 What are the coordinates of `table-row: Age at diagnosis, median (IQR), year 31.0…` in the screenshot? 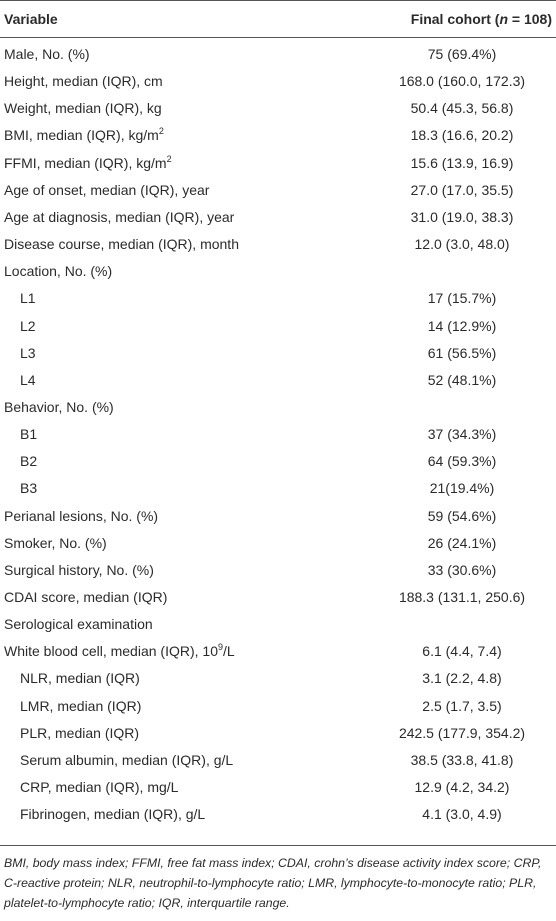 It's located at (278, 217).